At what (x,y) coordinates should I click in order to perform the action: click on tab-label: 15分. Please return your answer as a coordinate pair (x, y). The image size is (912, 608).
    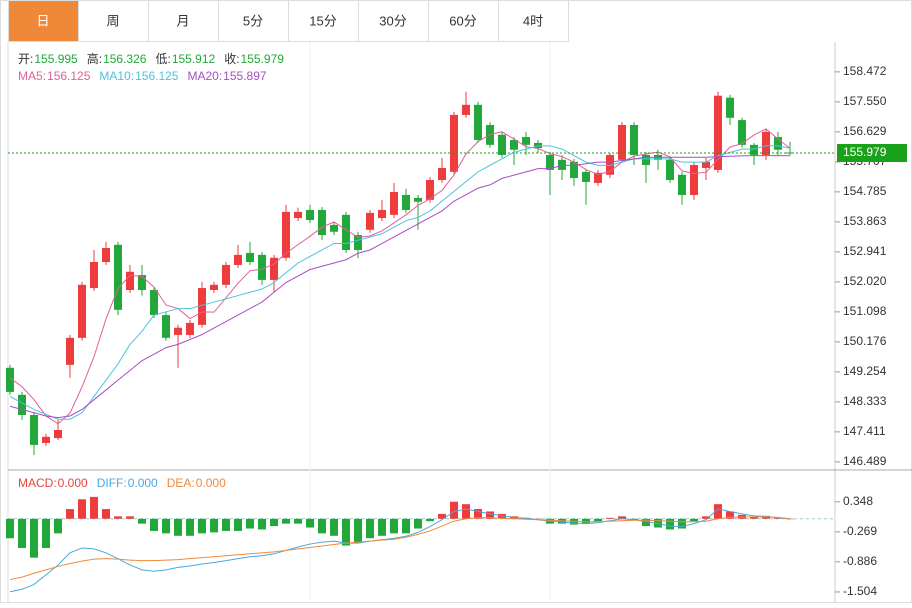
    Looking at the image, I should click on (322, 20).